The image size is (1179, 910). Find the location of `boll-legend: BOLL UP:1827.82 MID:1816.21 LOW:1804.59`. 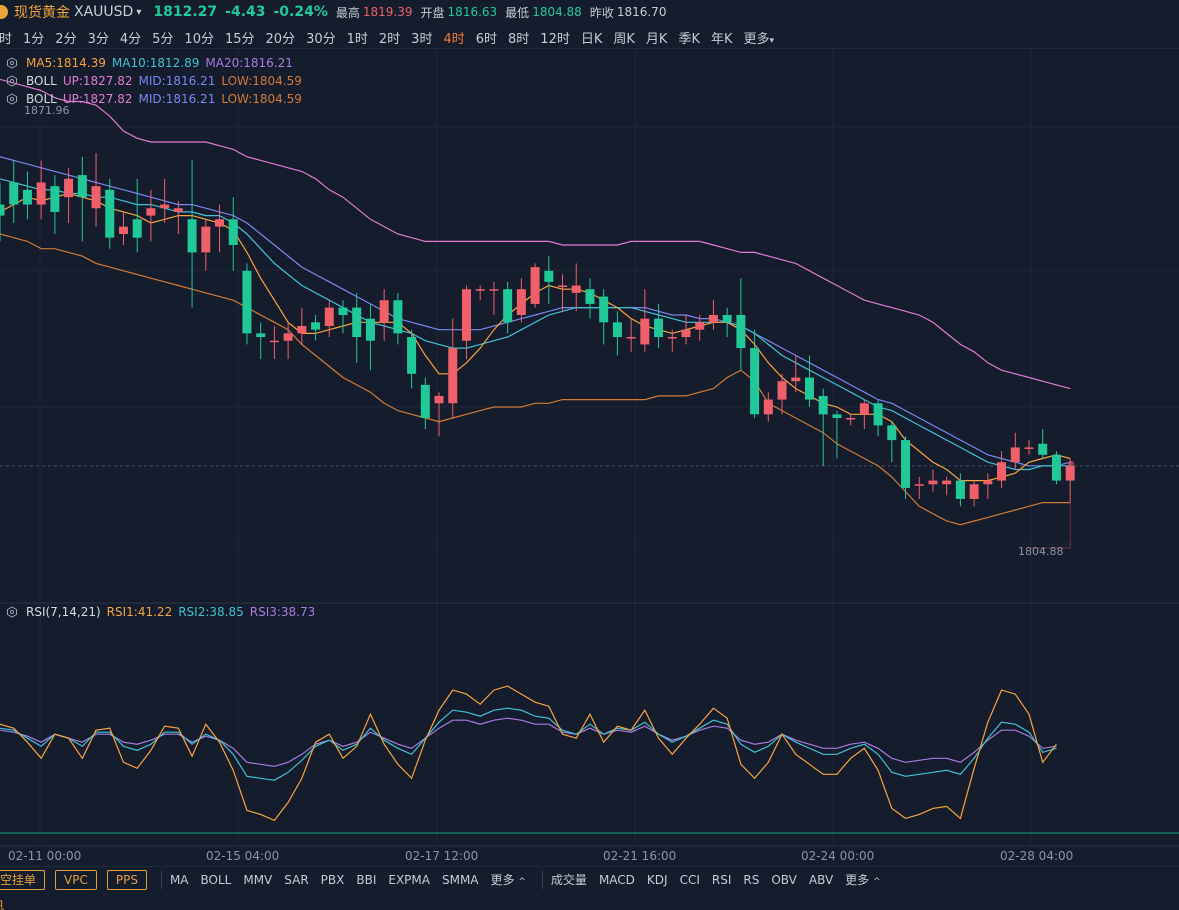

boll-legend: BOLL UP:1827.82 MID:1816.21 LOW:1804.59 is located at coordinates (154, 81).